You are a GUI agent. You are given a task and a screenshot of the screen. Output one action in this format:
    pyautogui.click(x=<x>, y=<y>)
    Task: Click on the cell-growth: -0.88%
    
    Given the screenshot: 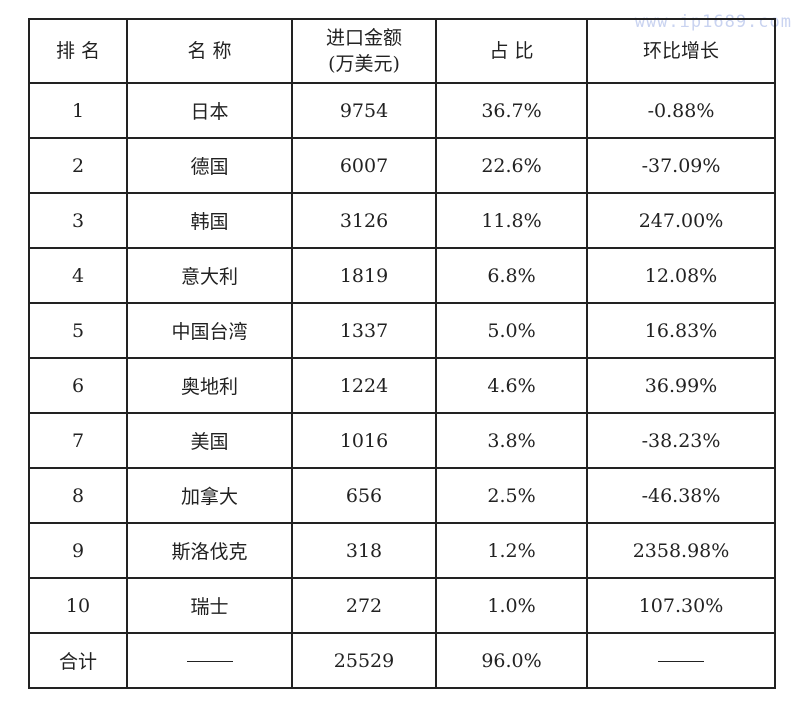 What is the action you would take?
    pyautogui.click(x=681, y=110)
    